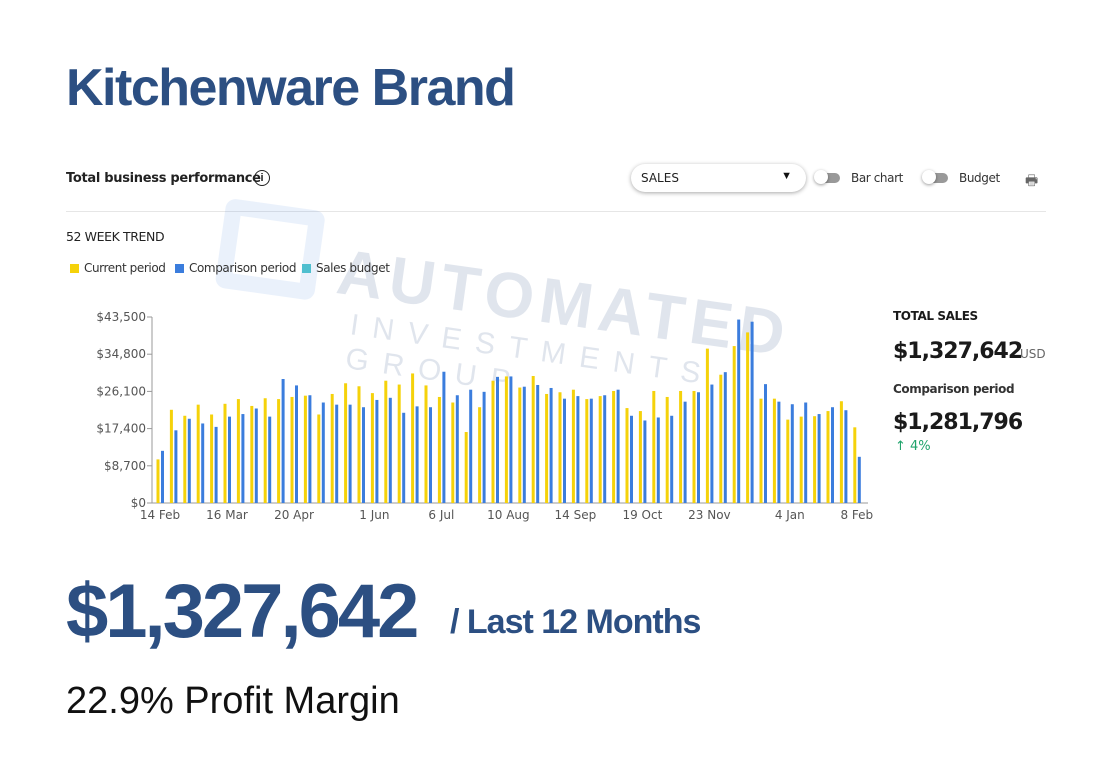 This screenshot has width=1111, height=783. I want to click on headline-period: / Last 12 Months, so click(575, 622).